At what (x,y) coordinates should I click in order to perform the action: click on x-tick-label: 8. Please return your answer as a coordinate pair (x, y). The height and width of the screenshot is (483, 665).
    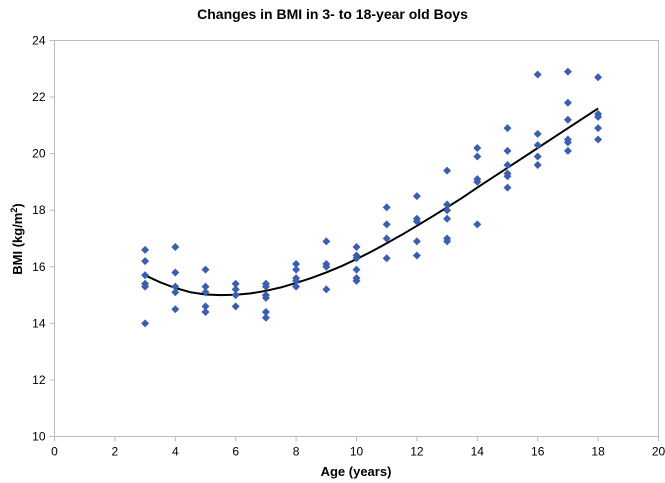
    Looking at the image, I should click on (296, 452).